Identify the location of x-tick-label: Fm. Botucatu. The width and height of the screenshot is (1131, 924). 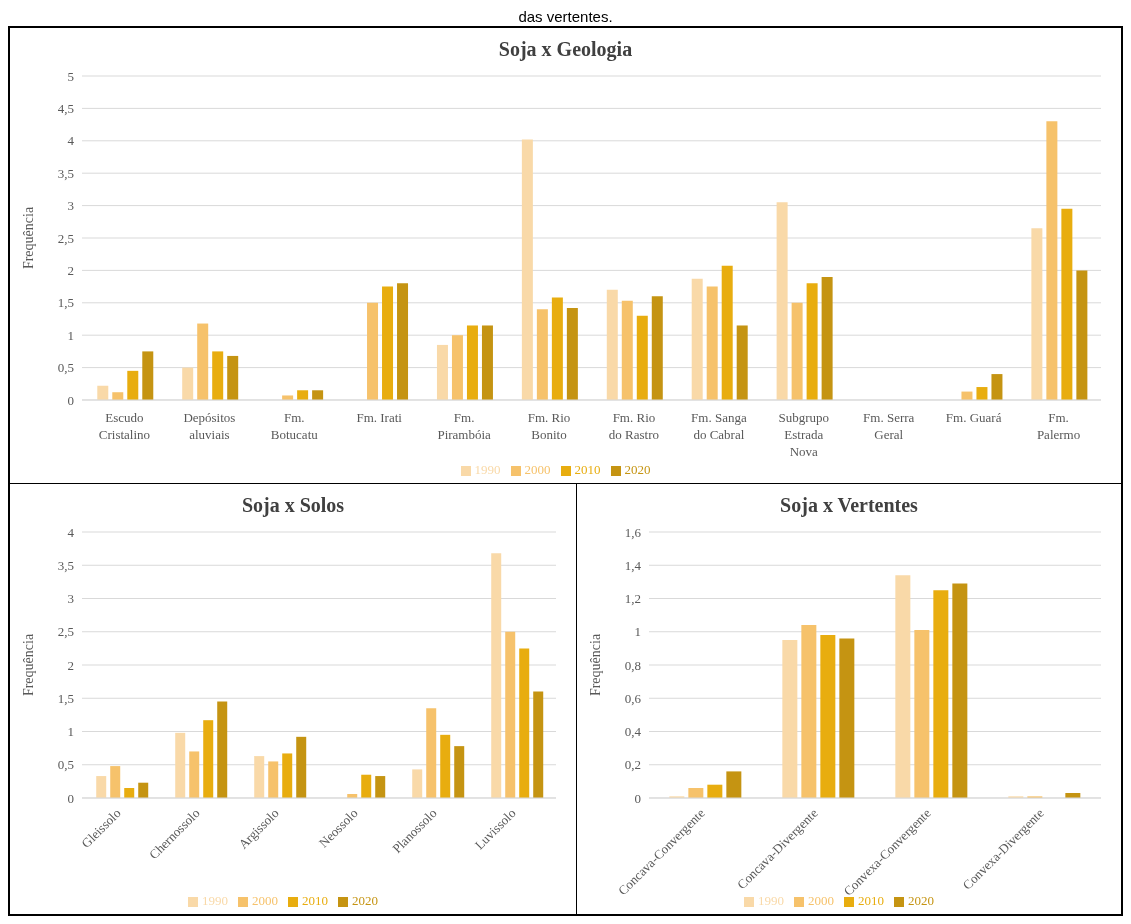
(294, 426).